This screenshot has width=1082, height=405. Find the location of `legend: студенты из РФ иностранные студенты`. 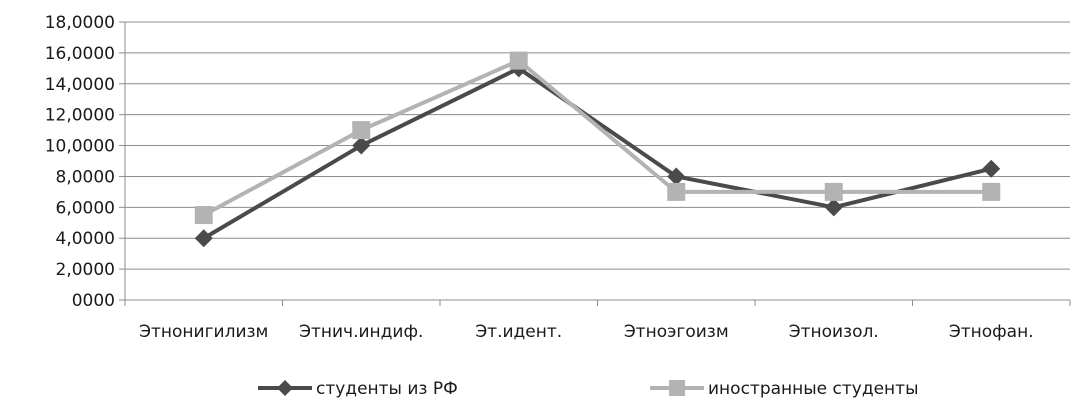

legend: студенты из РФ иностранные студенты is located at coordinates (588, 389).